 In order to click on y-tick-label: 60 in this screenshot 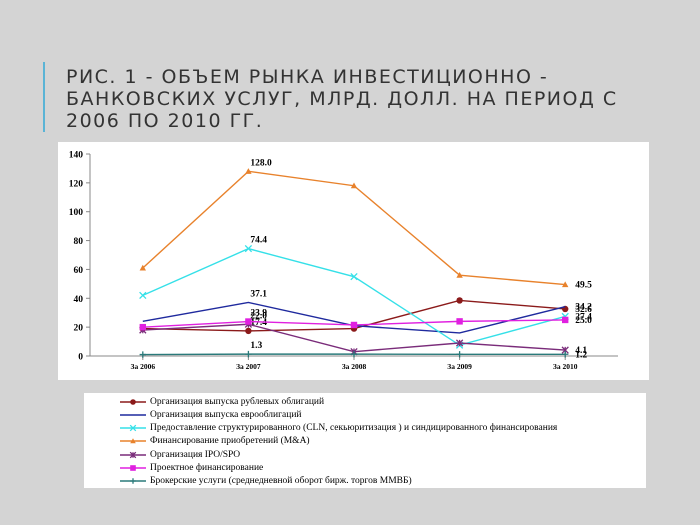, I will do `click(79, 271)`.